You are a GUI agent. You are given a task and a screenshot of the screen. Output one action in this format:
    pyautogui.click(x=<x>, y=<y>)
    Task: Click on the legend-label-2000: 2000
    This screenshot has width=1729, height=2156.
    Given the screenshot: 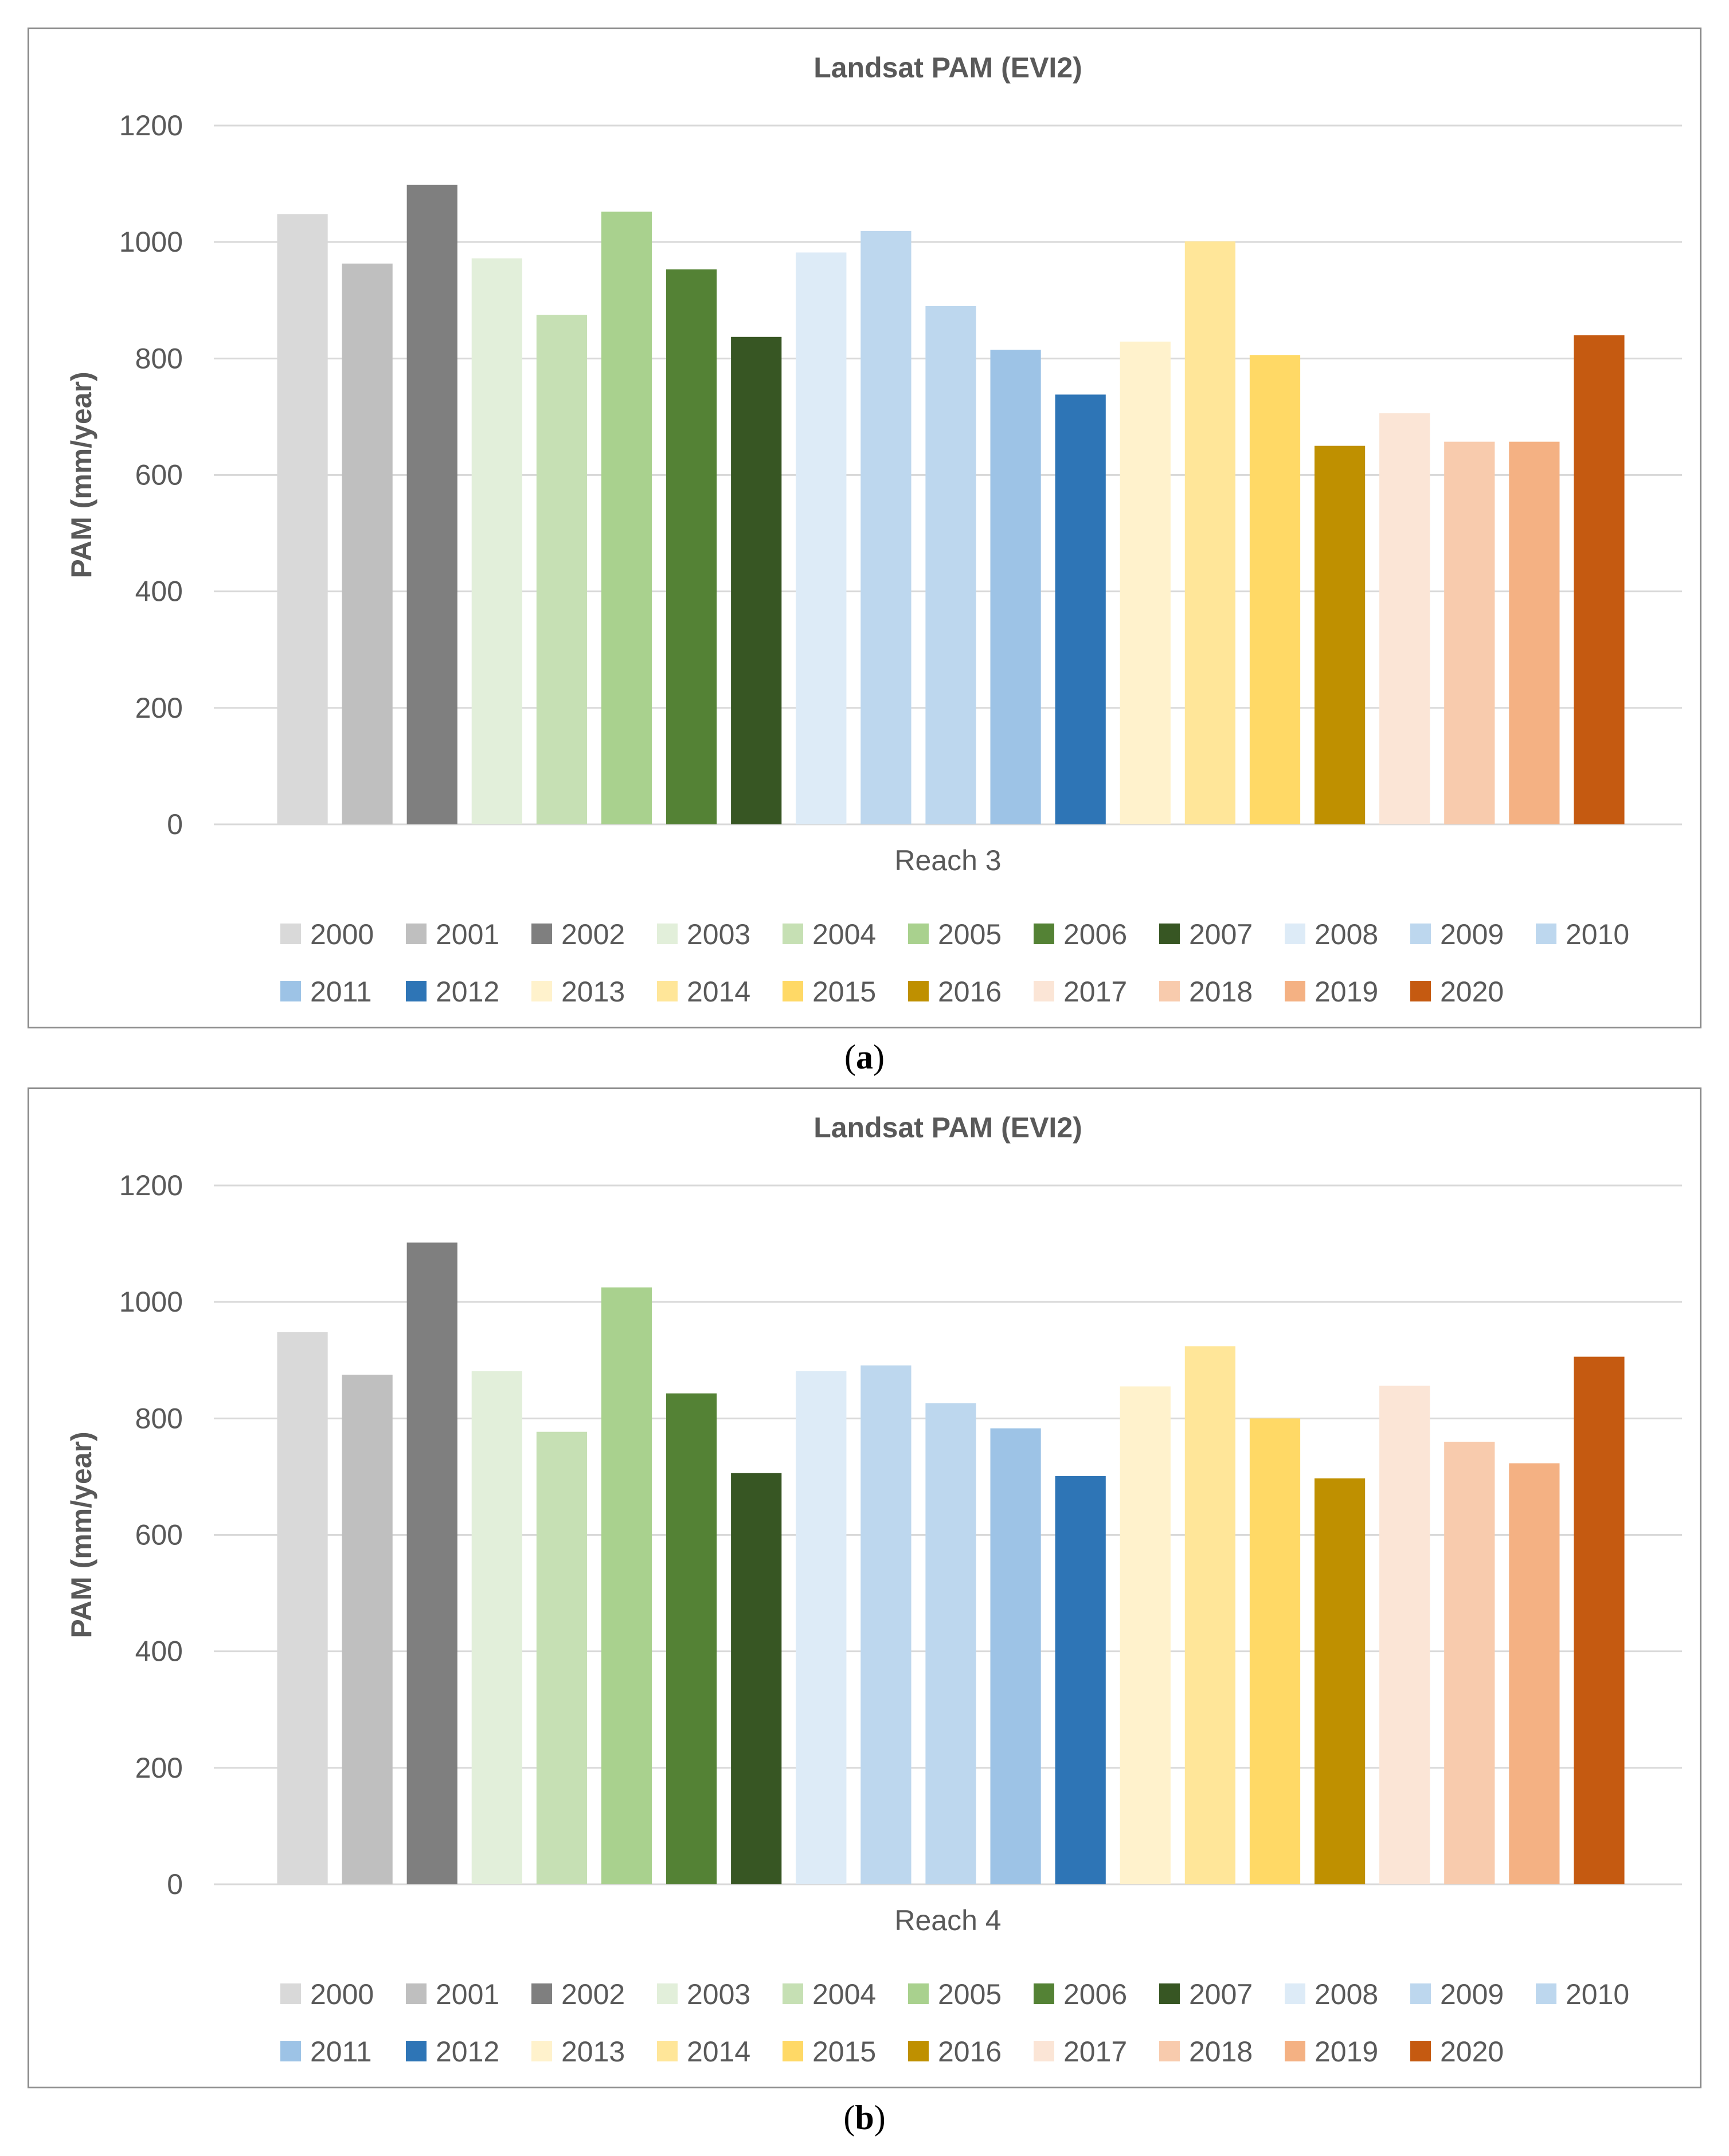 What is the action you would take?
    pyautogui.click(x=342, y=1994)
    